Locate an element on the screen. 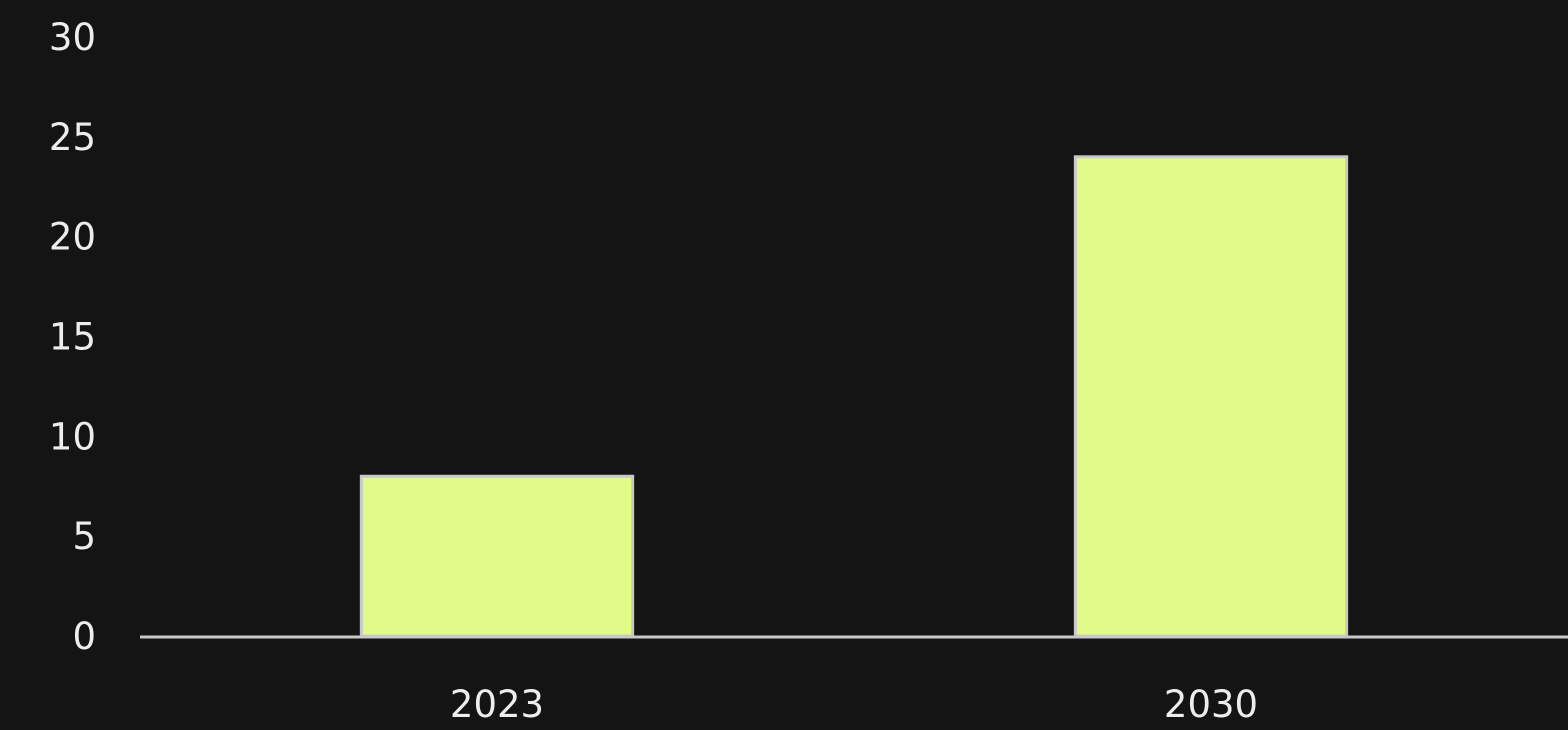  bar-2023 is located at coordinates (497, 556).